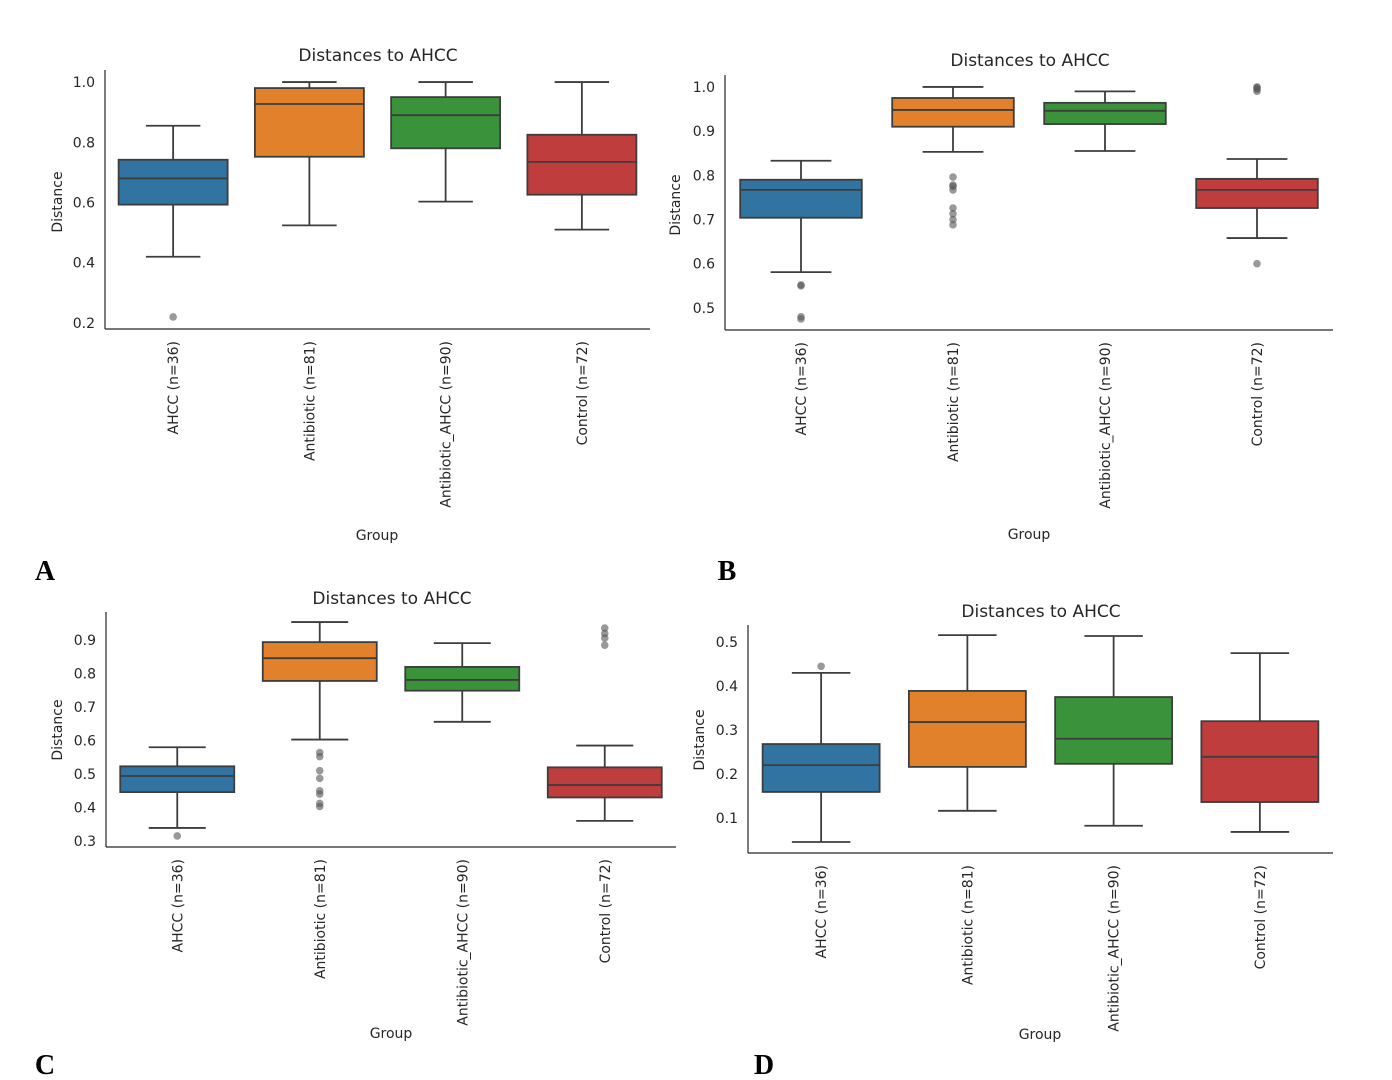 Image resolution: width=1392 pixels, height=1080 pixels. I want to click on y-tick-label: 0.8, so click(704, 176).